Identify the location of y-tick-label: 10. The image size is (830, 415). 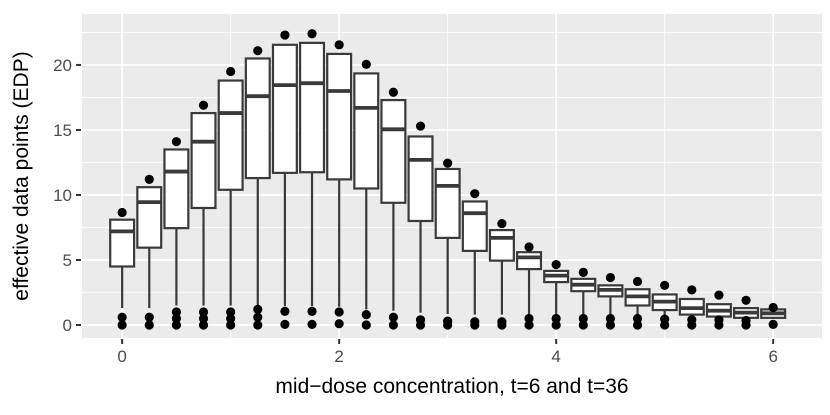
(62, 195).